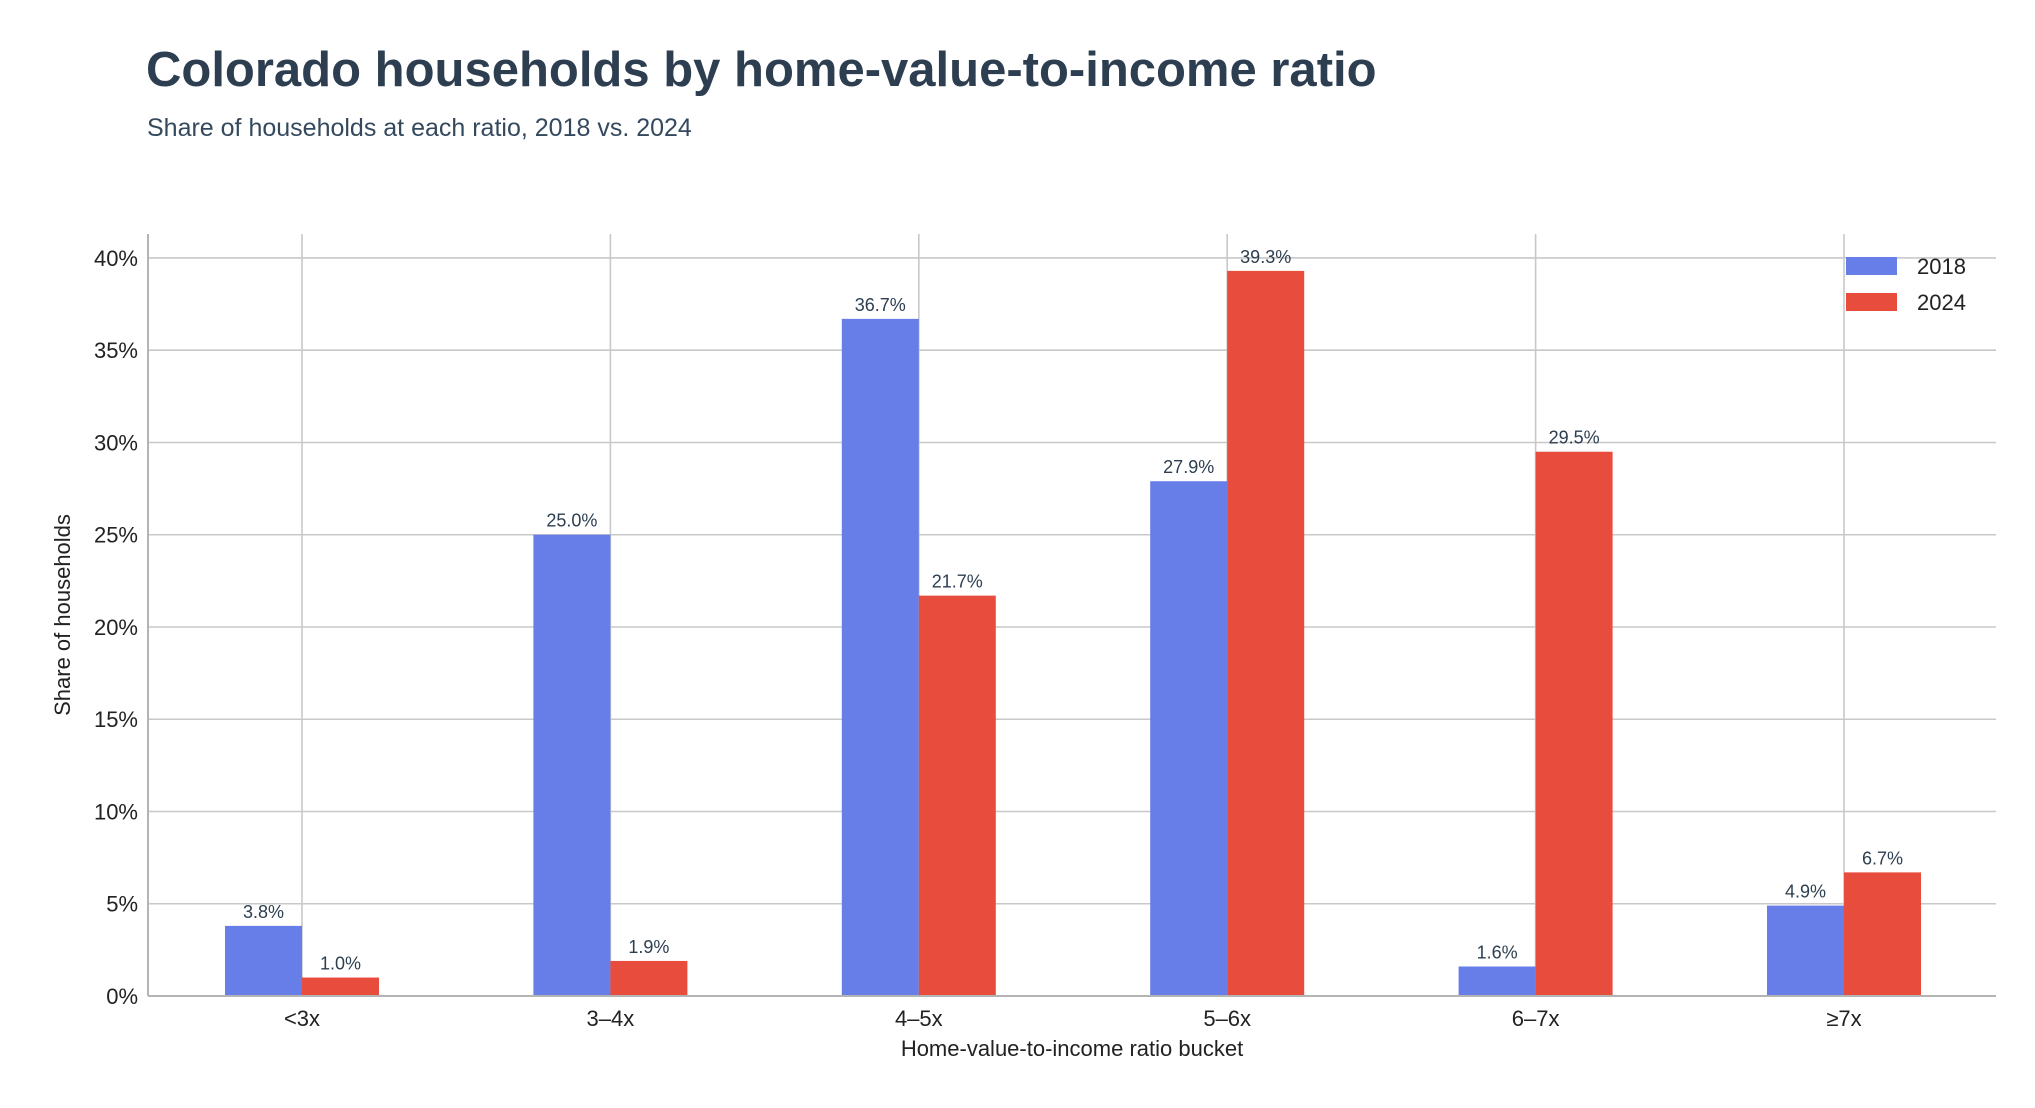 This screenshot has width=2035, height=1108. What do you see at coordinates (302, 1018) in the screenshot?
I see `x-tick-label: <3x` at bounding box center [302, 1018].